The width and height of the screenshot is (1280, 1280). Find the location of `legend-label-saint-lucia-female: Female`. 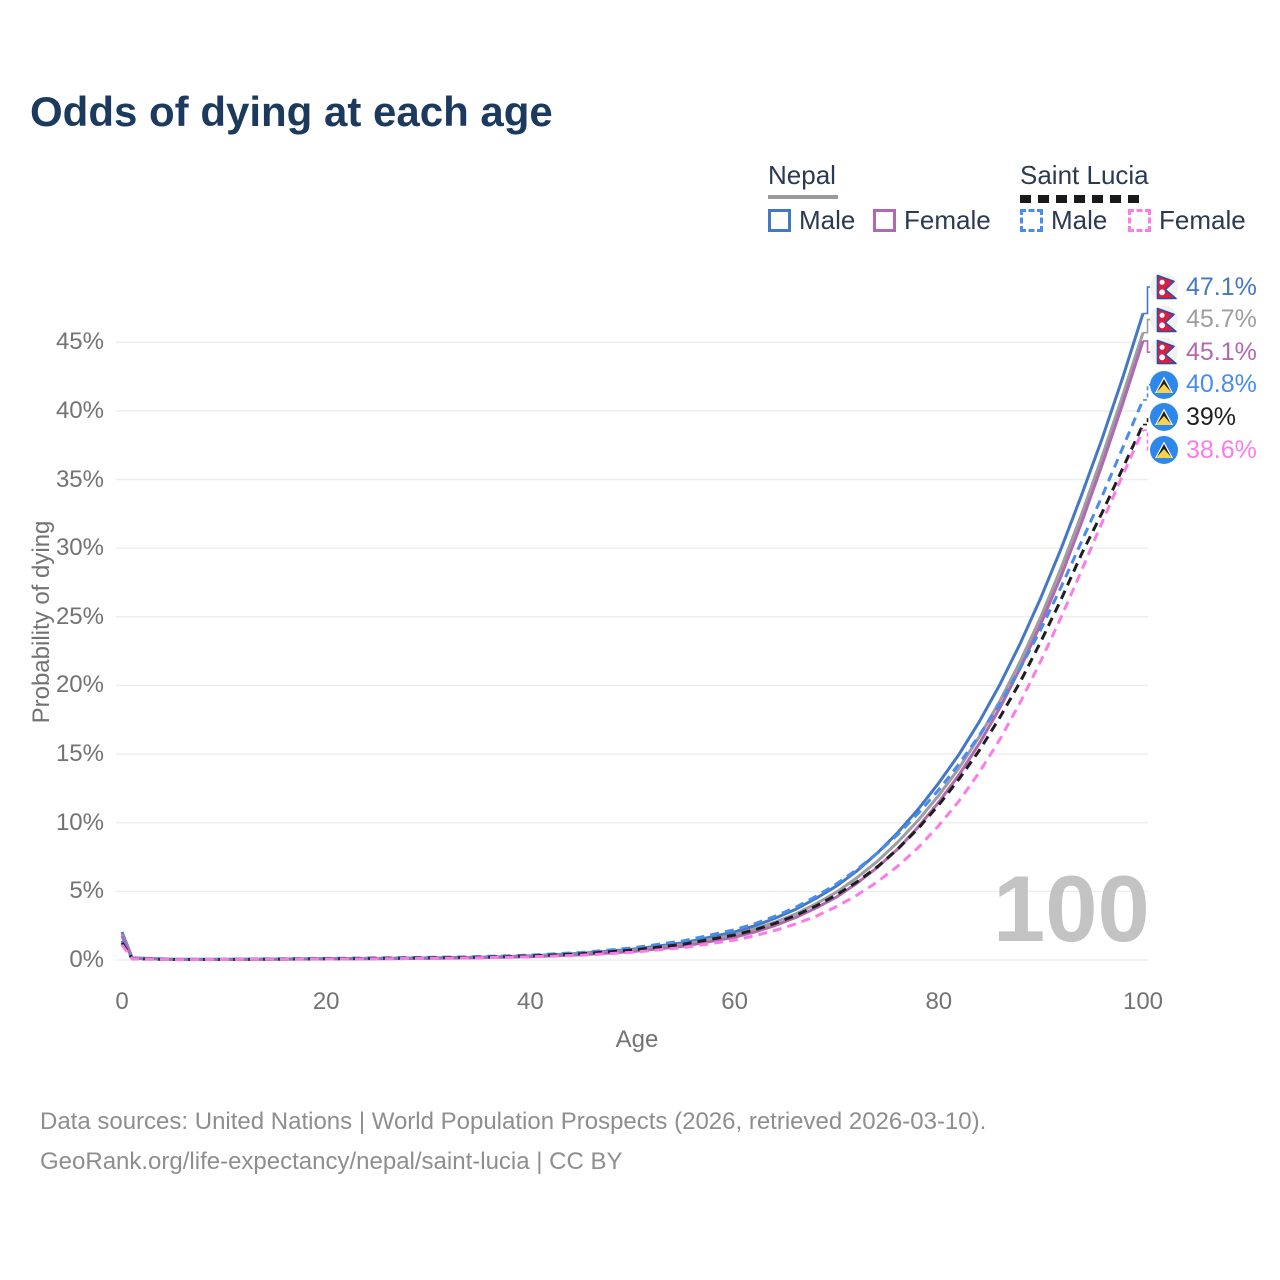

legend-label-saint-lucia-female: Female is located at coordinates (1202, 220).